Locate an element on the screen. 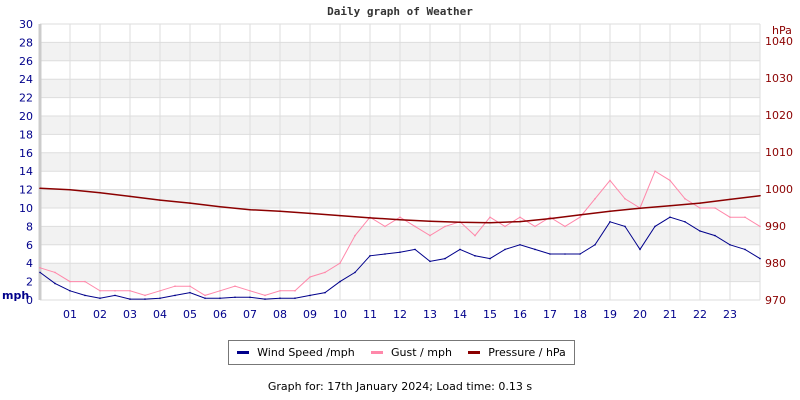 The width and height of the screenshot is (800, 400). y-tick-label-right: 970 is located at coordinates (775, 300).